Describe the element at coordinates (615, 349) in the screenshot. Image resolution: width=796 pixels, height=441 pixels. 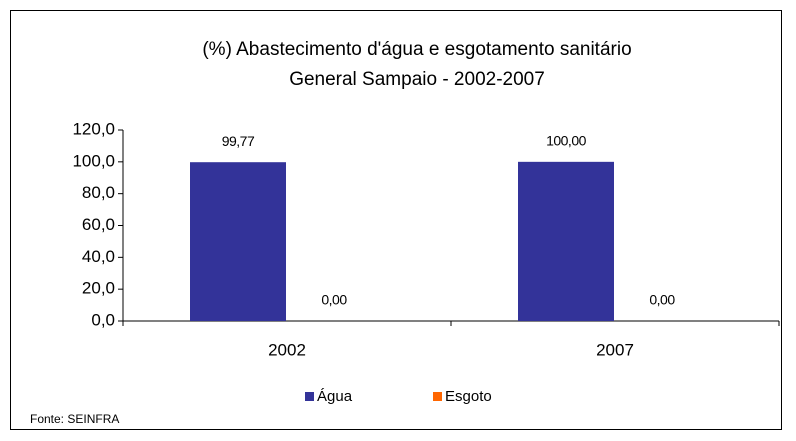
I see `x-tick-label: 2007` at that location.